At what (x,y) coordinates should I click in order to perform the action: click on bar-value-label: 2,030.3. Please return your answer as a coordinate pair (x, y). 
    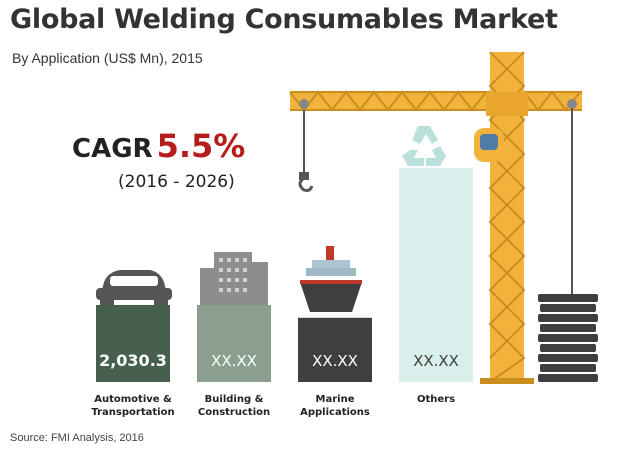
    Looking at the image, I should click on (133, 360).